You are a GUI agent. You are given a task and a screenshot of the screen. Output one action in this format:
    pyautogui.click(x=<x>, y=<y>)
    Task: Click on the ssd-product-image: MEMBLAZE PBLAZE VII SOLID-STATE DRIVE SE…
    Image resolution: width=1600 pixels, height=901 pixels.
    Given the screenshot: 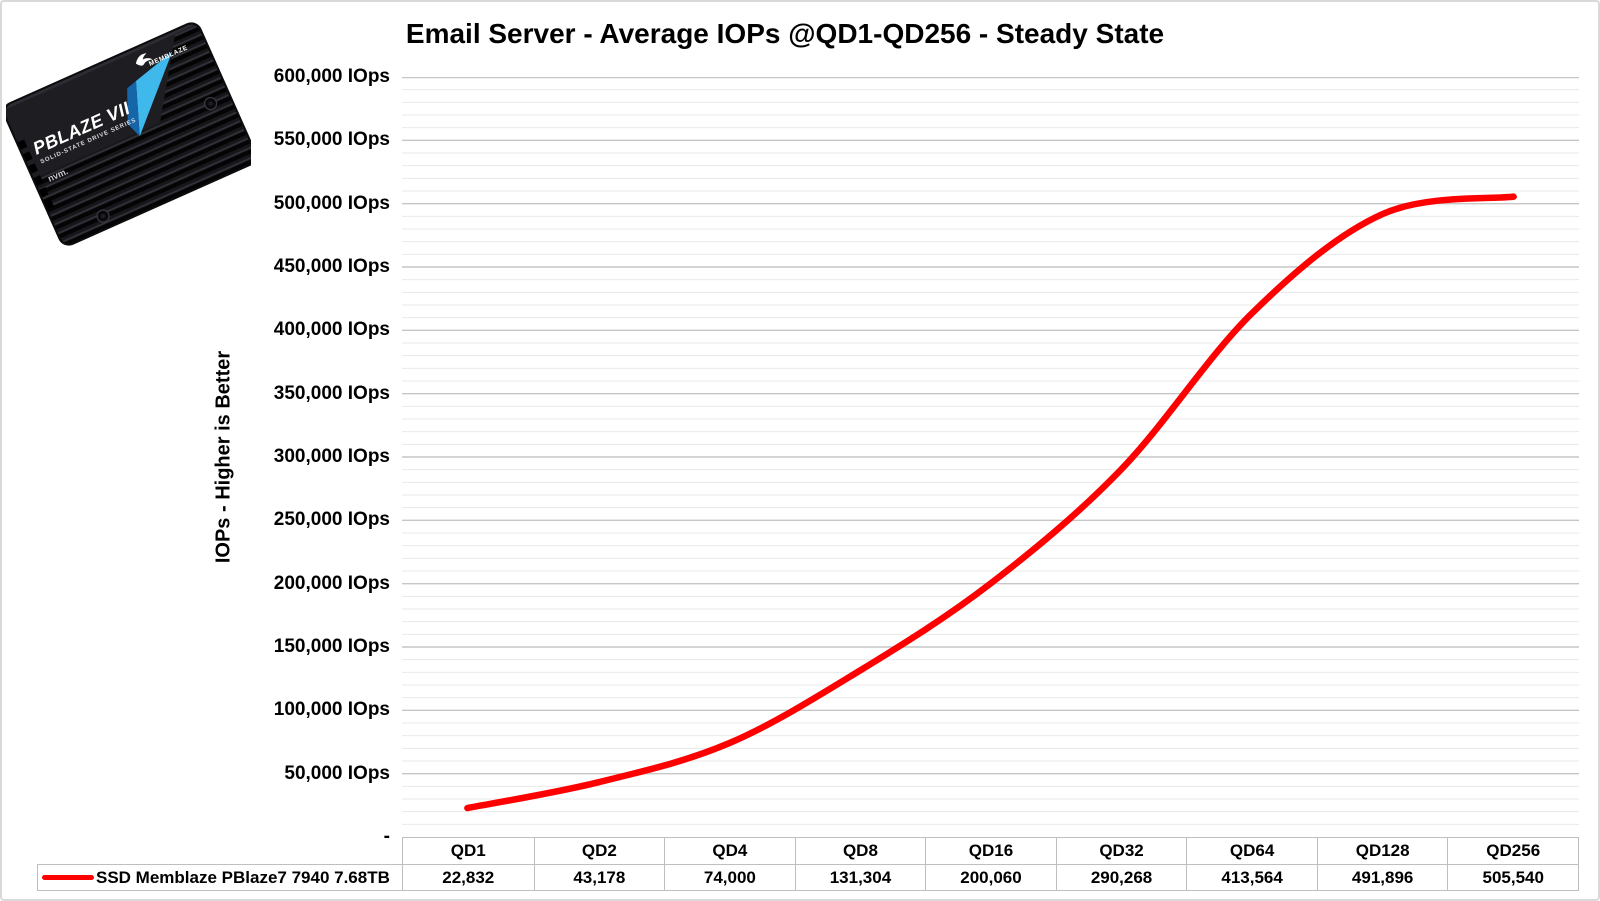 What is the action you would take?
    pyautogui.click(x=128, y=134)
    